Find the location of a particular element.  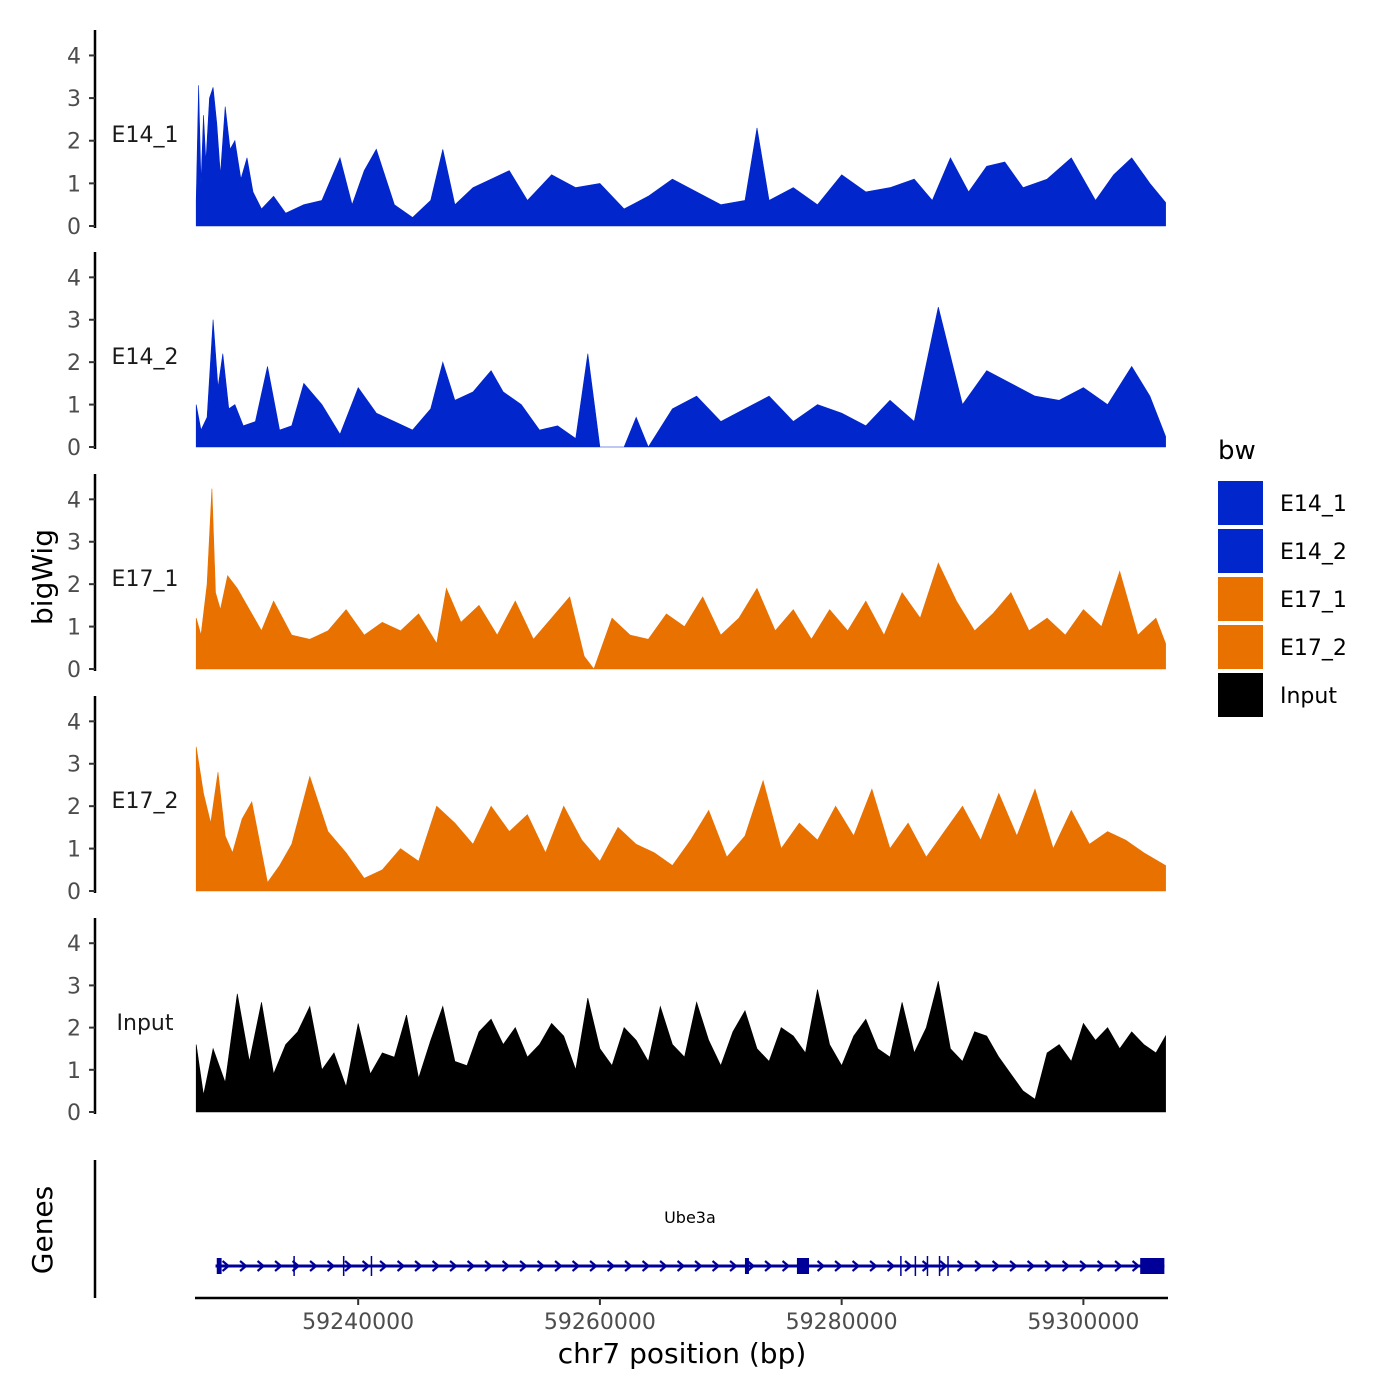

x-axis-title: chr7 position (bp) is located at coordinates (682, 1353).